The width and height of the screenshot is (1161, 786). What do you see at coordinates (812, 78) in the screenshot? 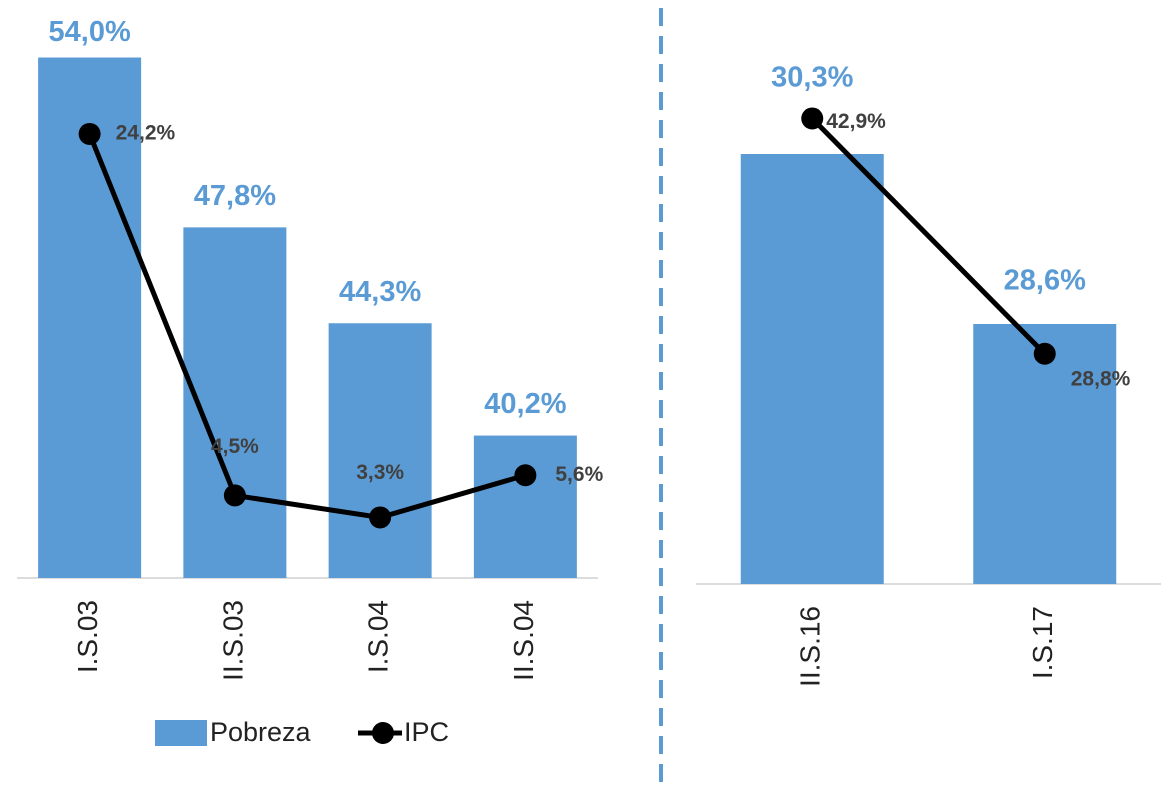
I see `bar-label: 30,3%` at bounding box center [812, 78].